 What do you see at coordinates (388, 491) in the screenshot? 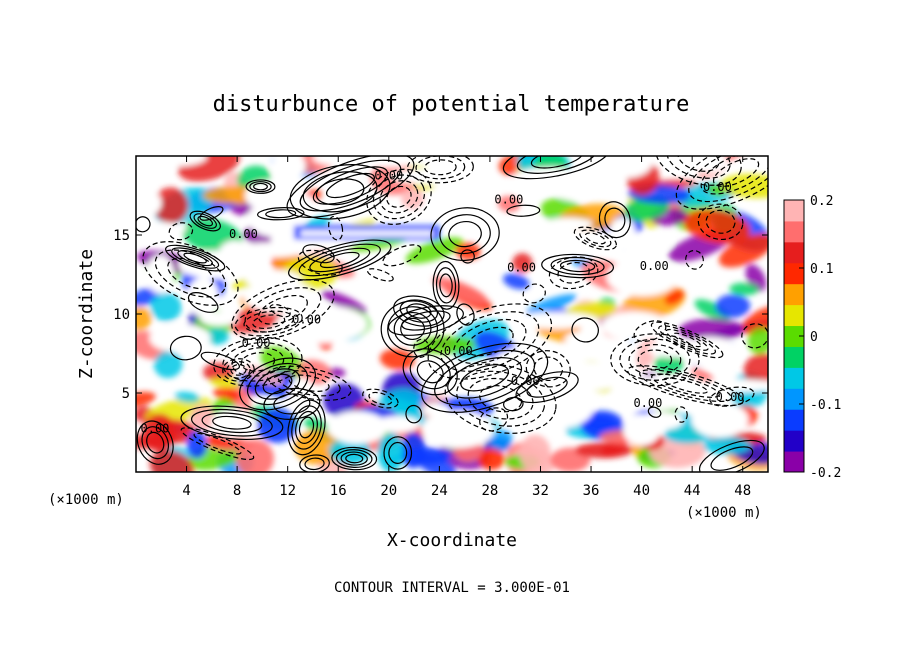
I see `x-tick-label: 20` at bounding box center [388, 491].